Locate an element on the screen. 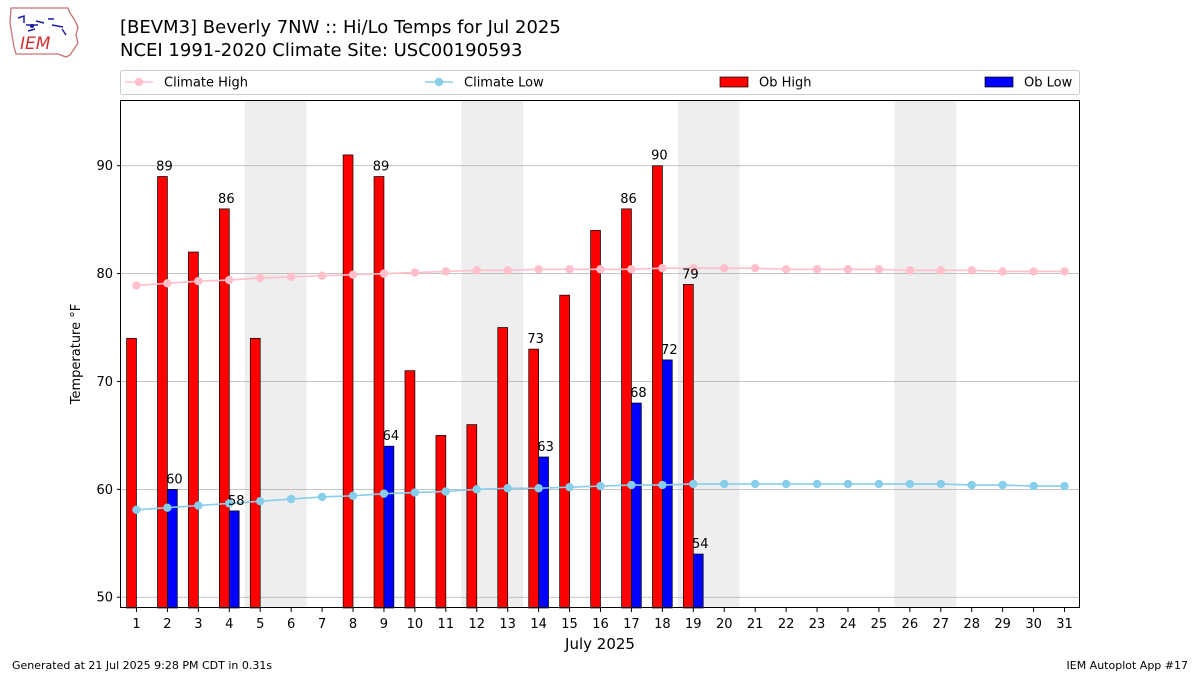  ob-high-legend-label: Ob High is located at coordinates (785, 83).